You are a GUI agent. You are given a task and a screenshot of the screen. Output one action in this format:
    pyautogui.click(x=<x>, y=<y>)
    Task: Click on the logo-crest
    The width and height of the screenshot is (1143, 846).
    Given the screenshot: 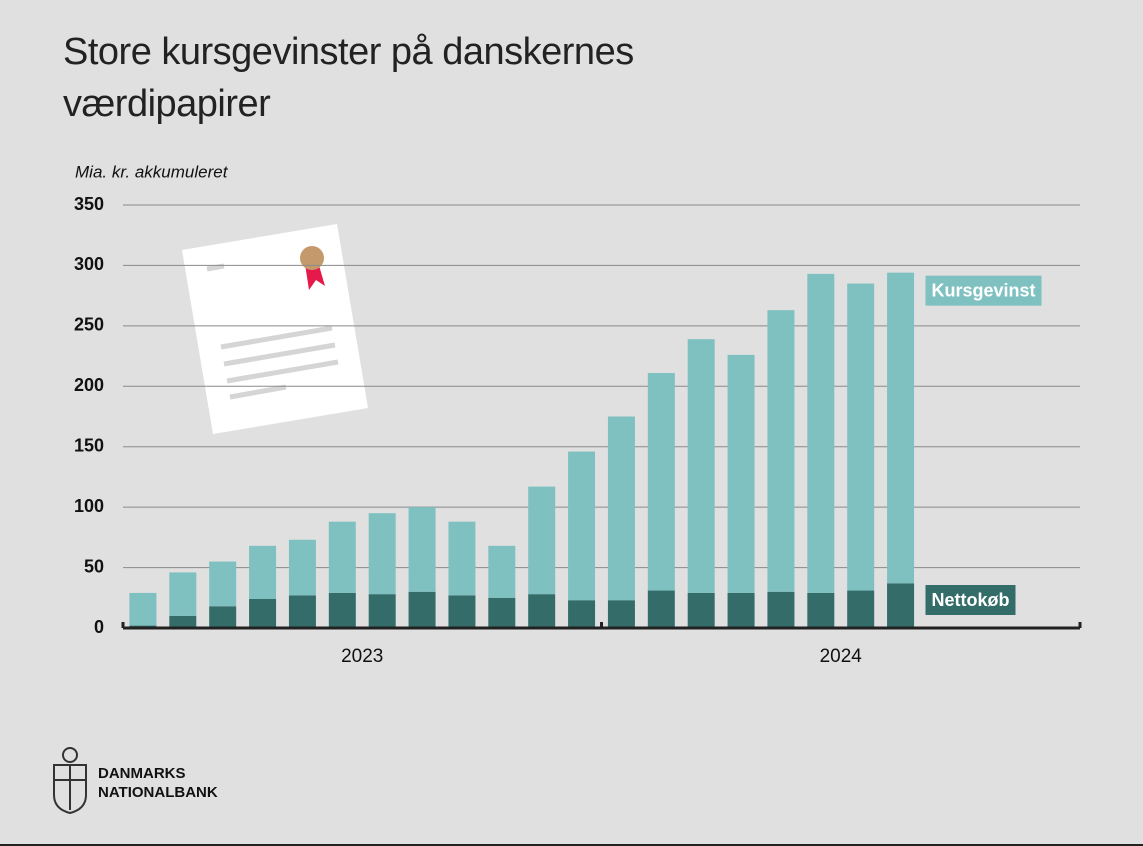 What is the action you would take?
    pyautogui.click(x=70, y=781)
    